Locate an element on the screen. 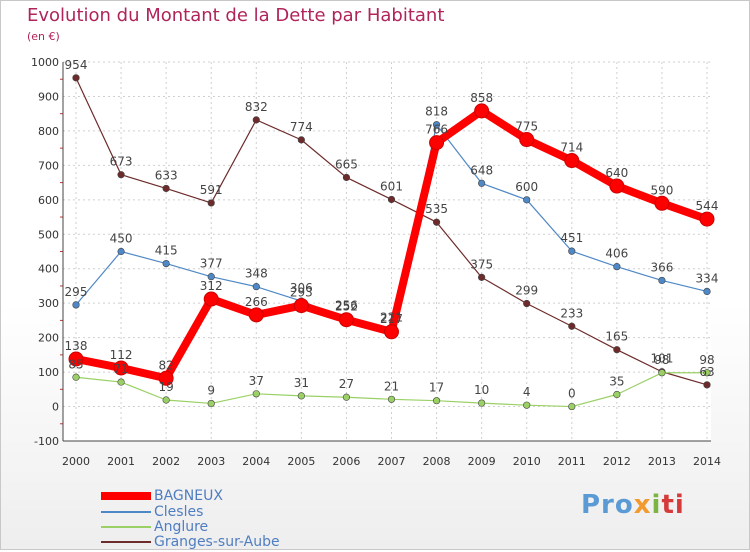 The width and height of the screenshot is (750, 552). data-label-clesles: 221 is located at coordinates (391, 317).